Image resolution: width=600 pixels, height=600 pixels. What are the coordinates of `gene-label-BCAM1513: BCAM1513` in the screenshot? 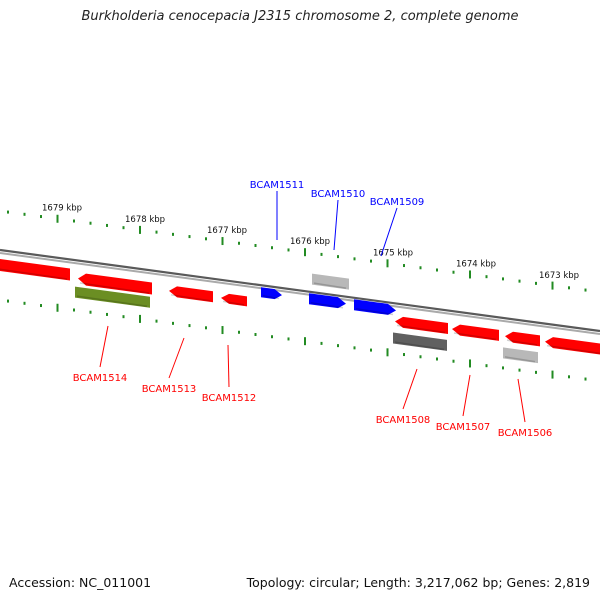 It's located at (169, 389).